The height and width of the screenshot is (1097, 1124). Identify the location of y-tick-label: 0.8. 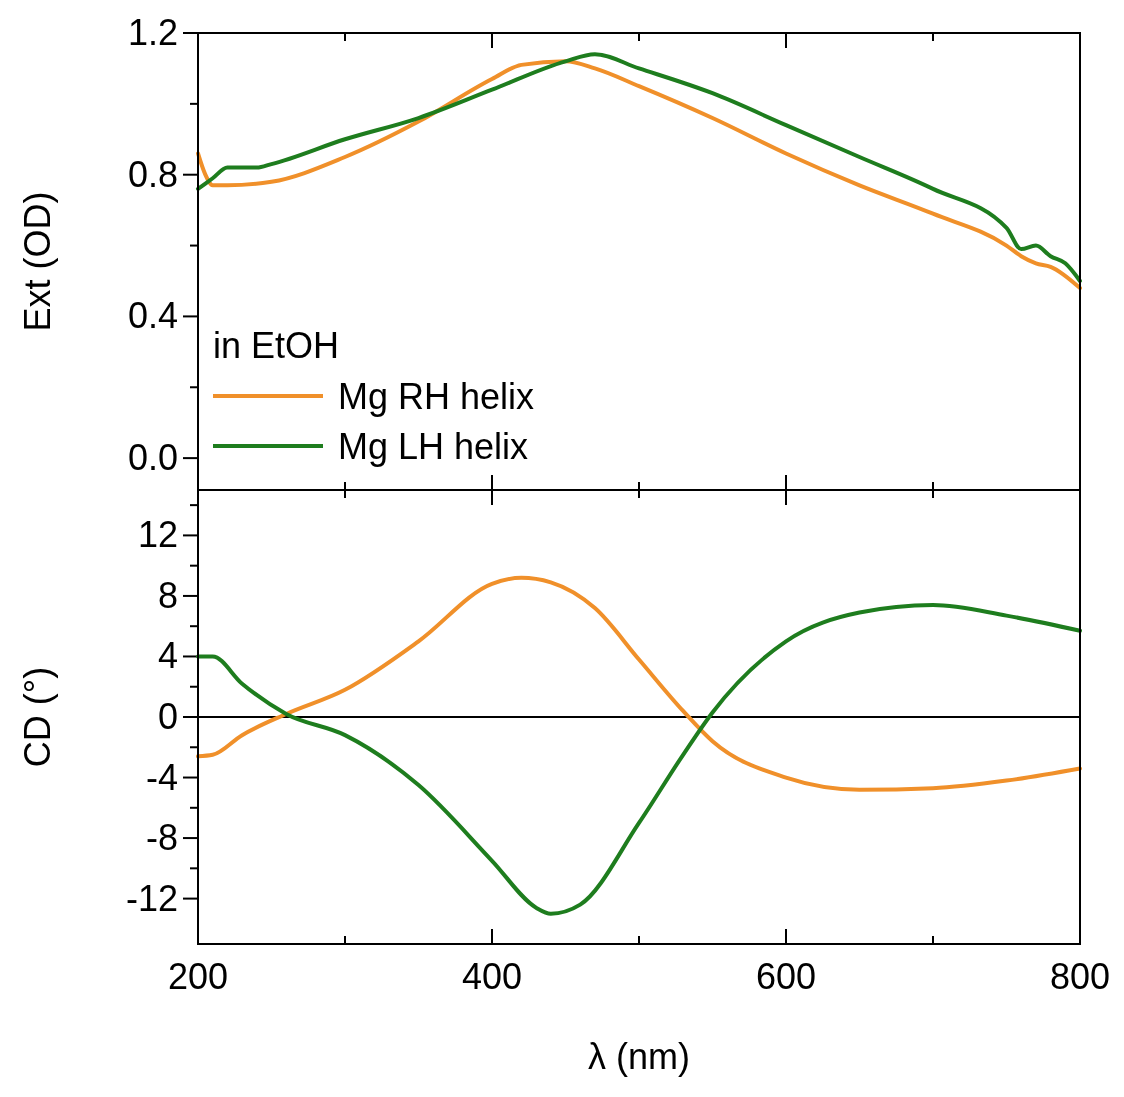
(152, 174).